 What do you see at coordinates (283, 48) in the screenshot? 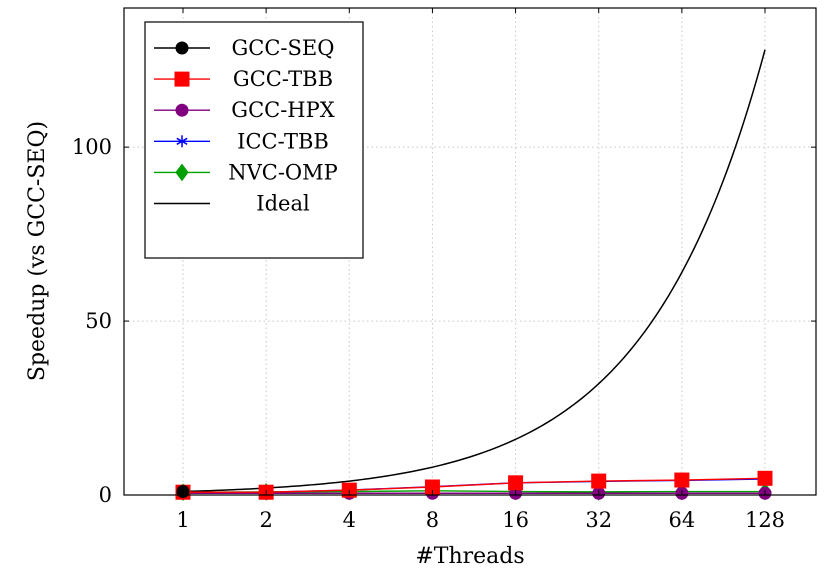
I see `legend-label-gcc-seq: GCC-SEQ` at bounding box center [283, 48].